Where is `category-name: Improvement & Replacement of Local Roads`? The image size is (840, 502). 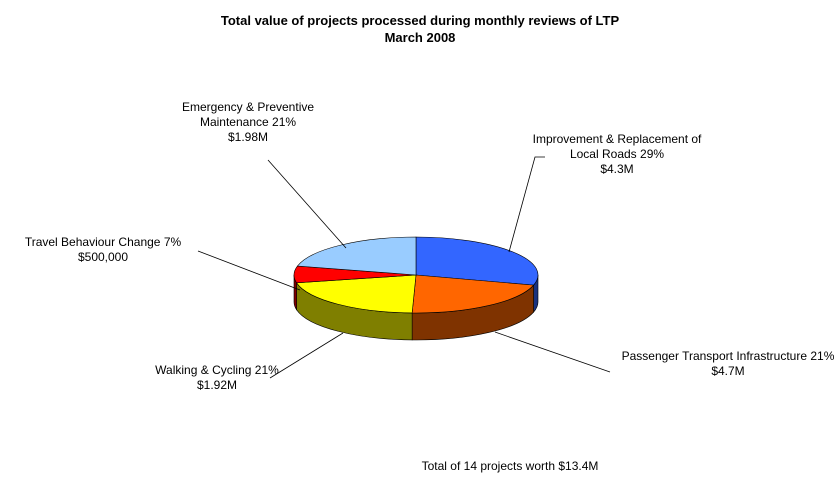 category-name: Improvement & Replacement of Local Roads is located at coordinates (617, 146).